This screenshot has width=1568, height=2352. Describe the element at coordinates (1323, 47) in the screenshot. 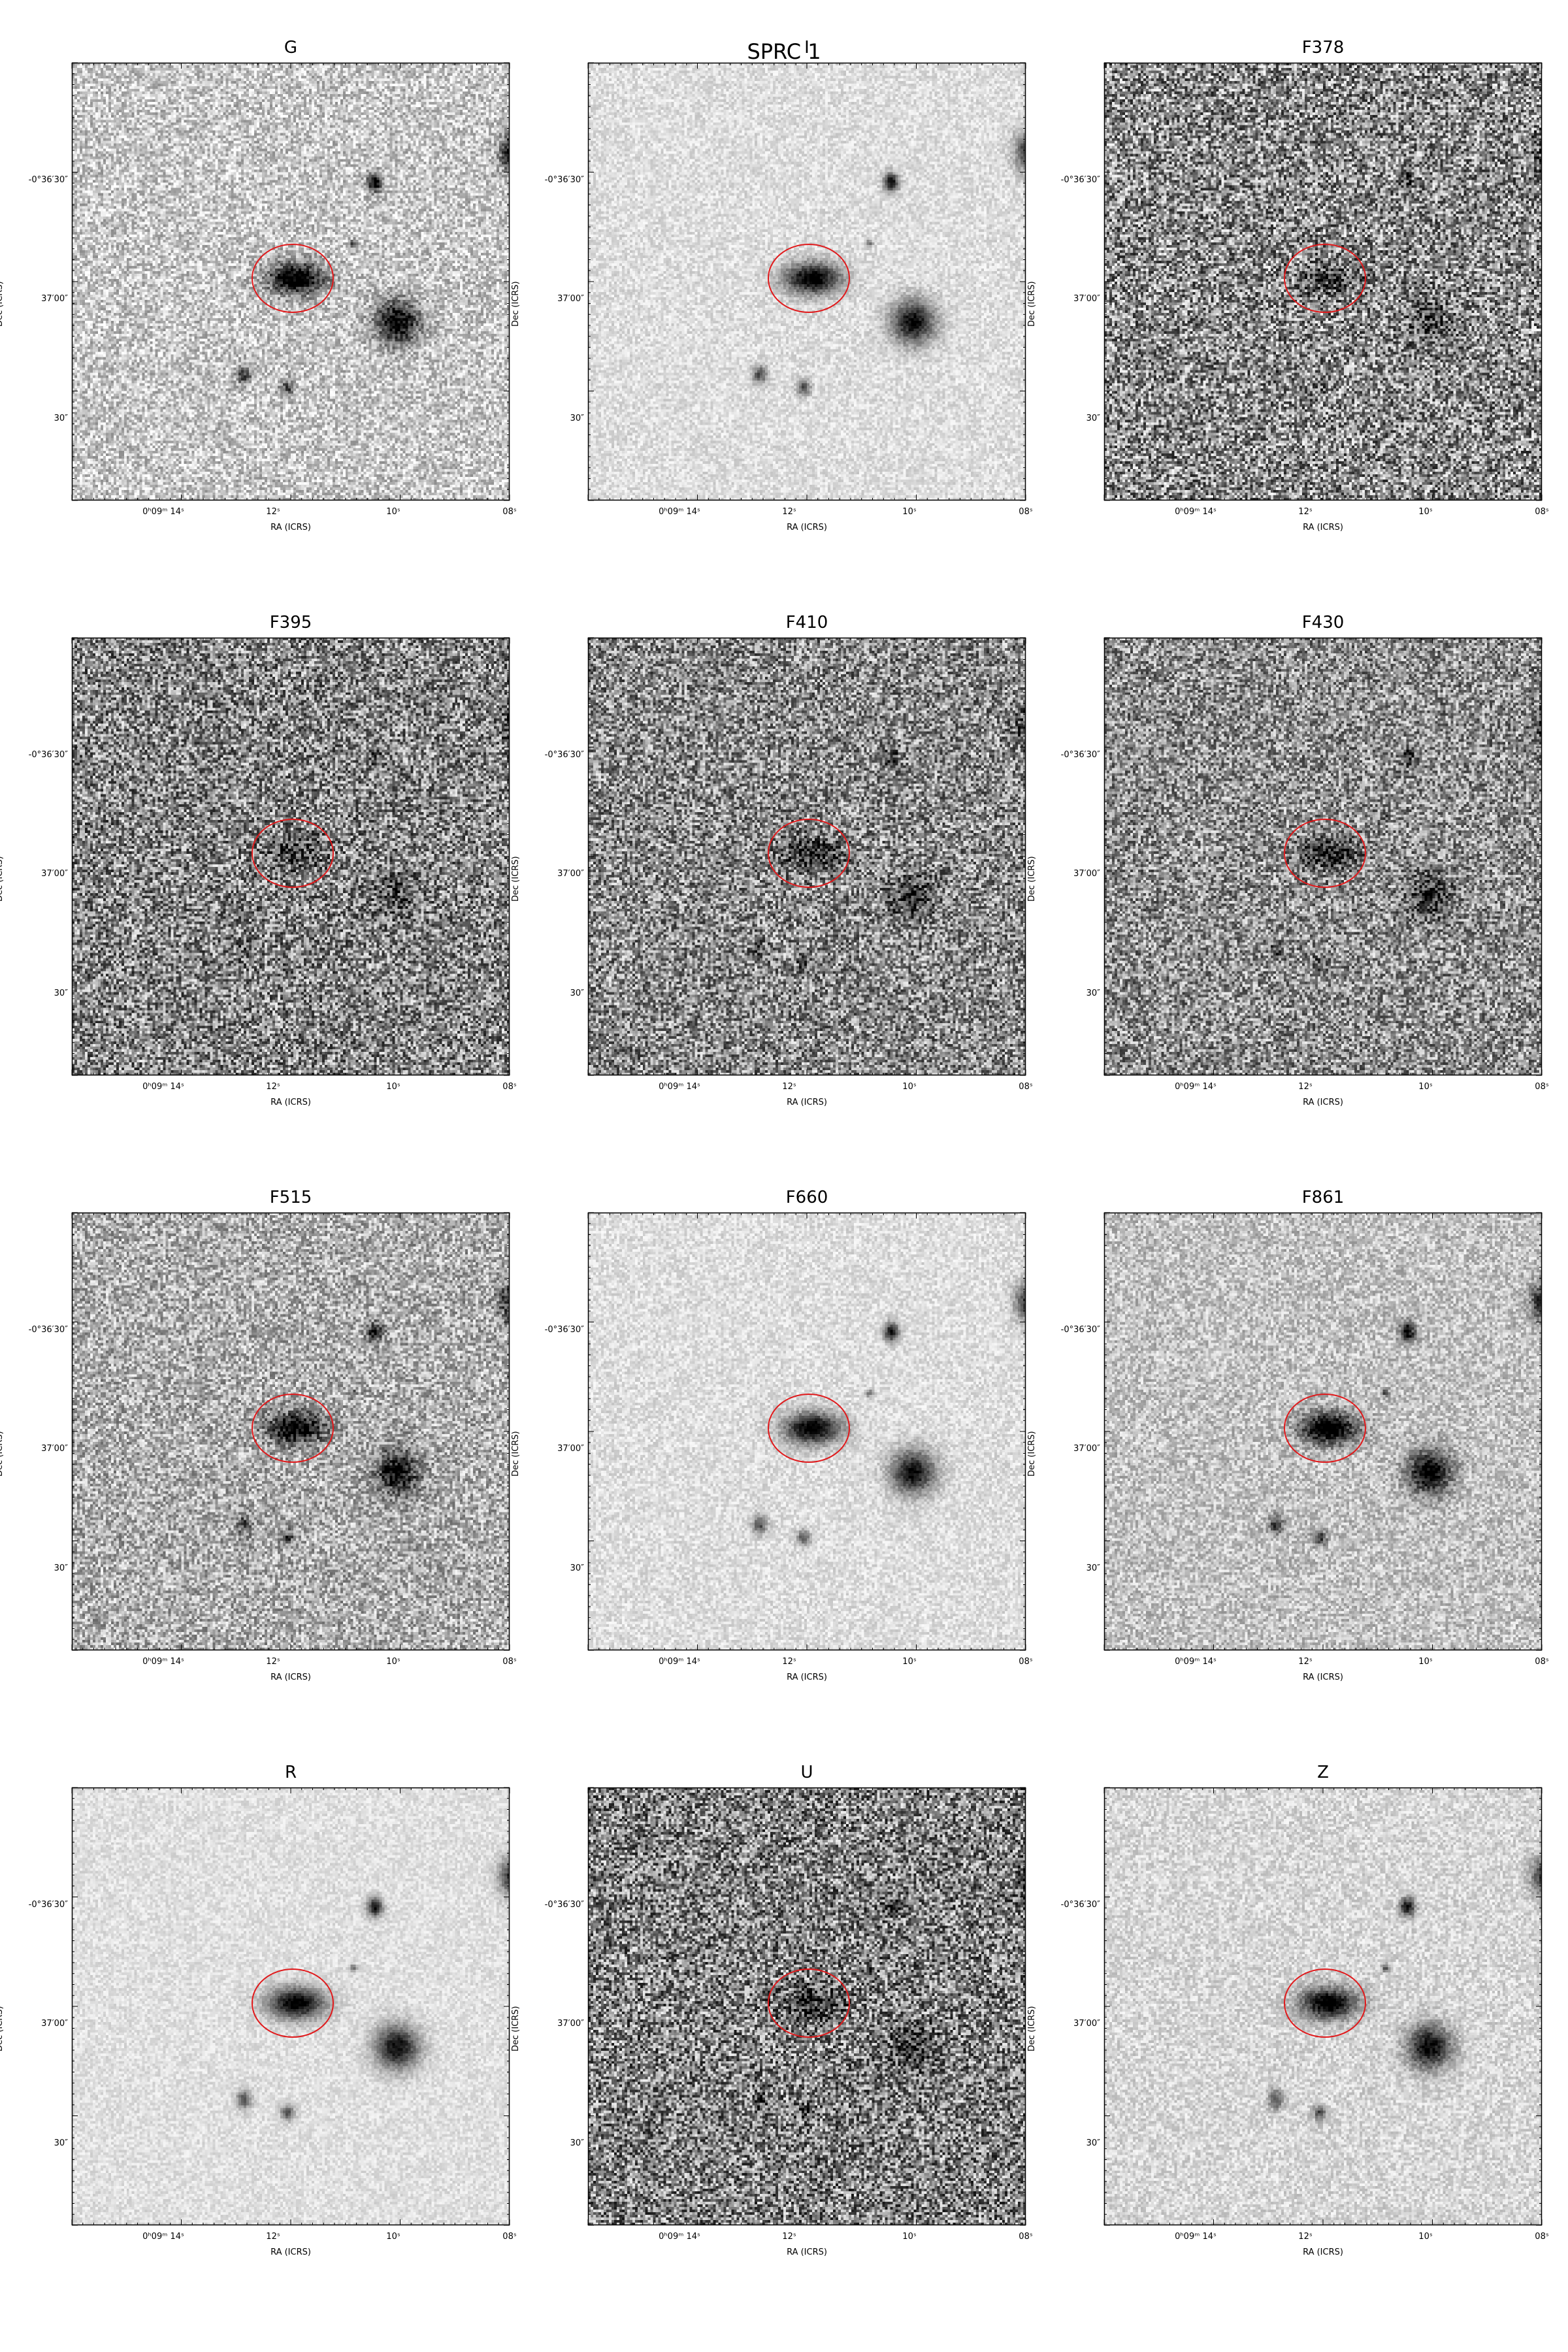

I see `panel-title: F378` at that location.